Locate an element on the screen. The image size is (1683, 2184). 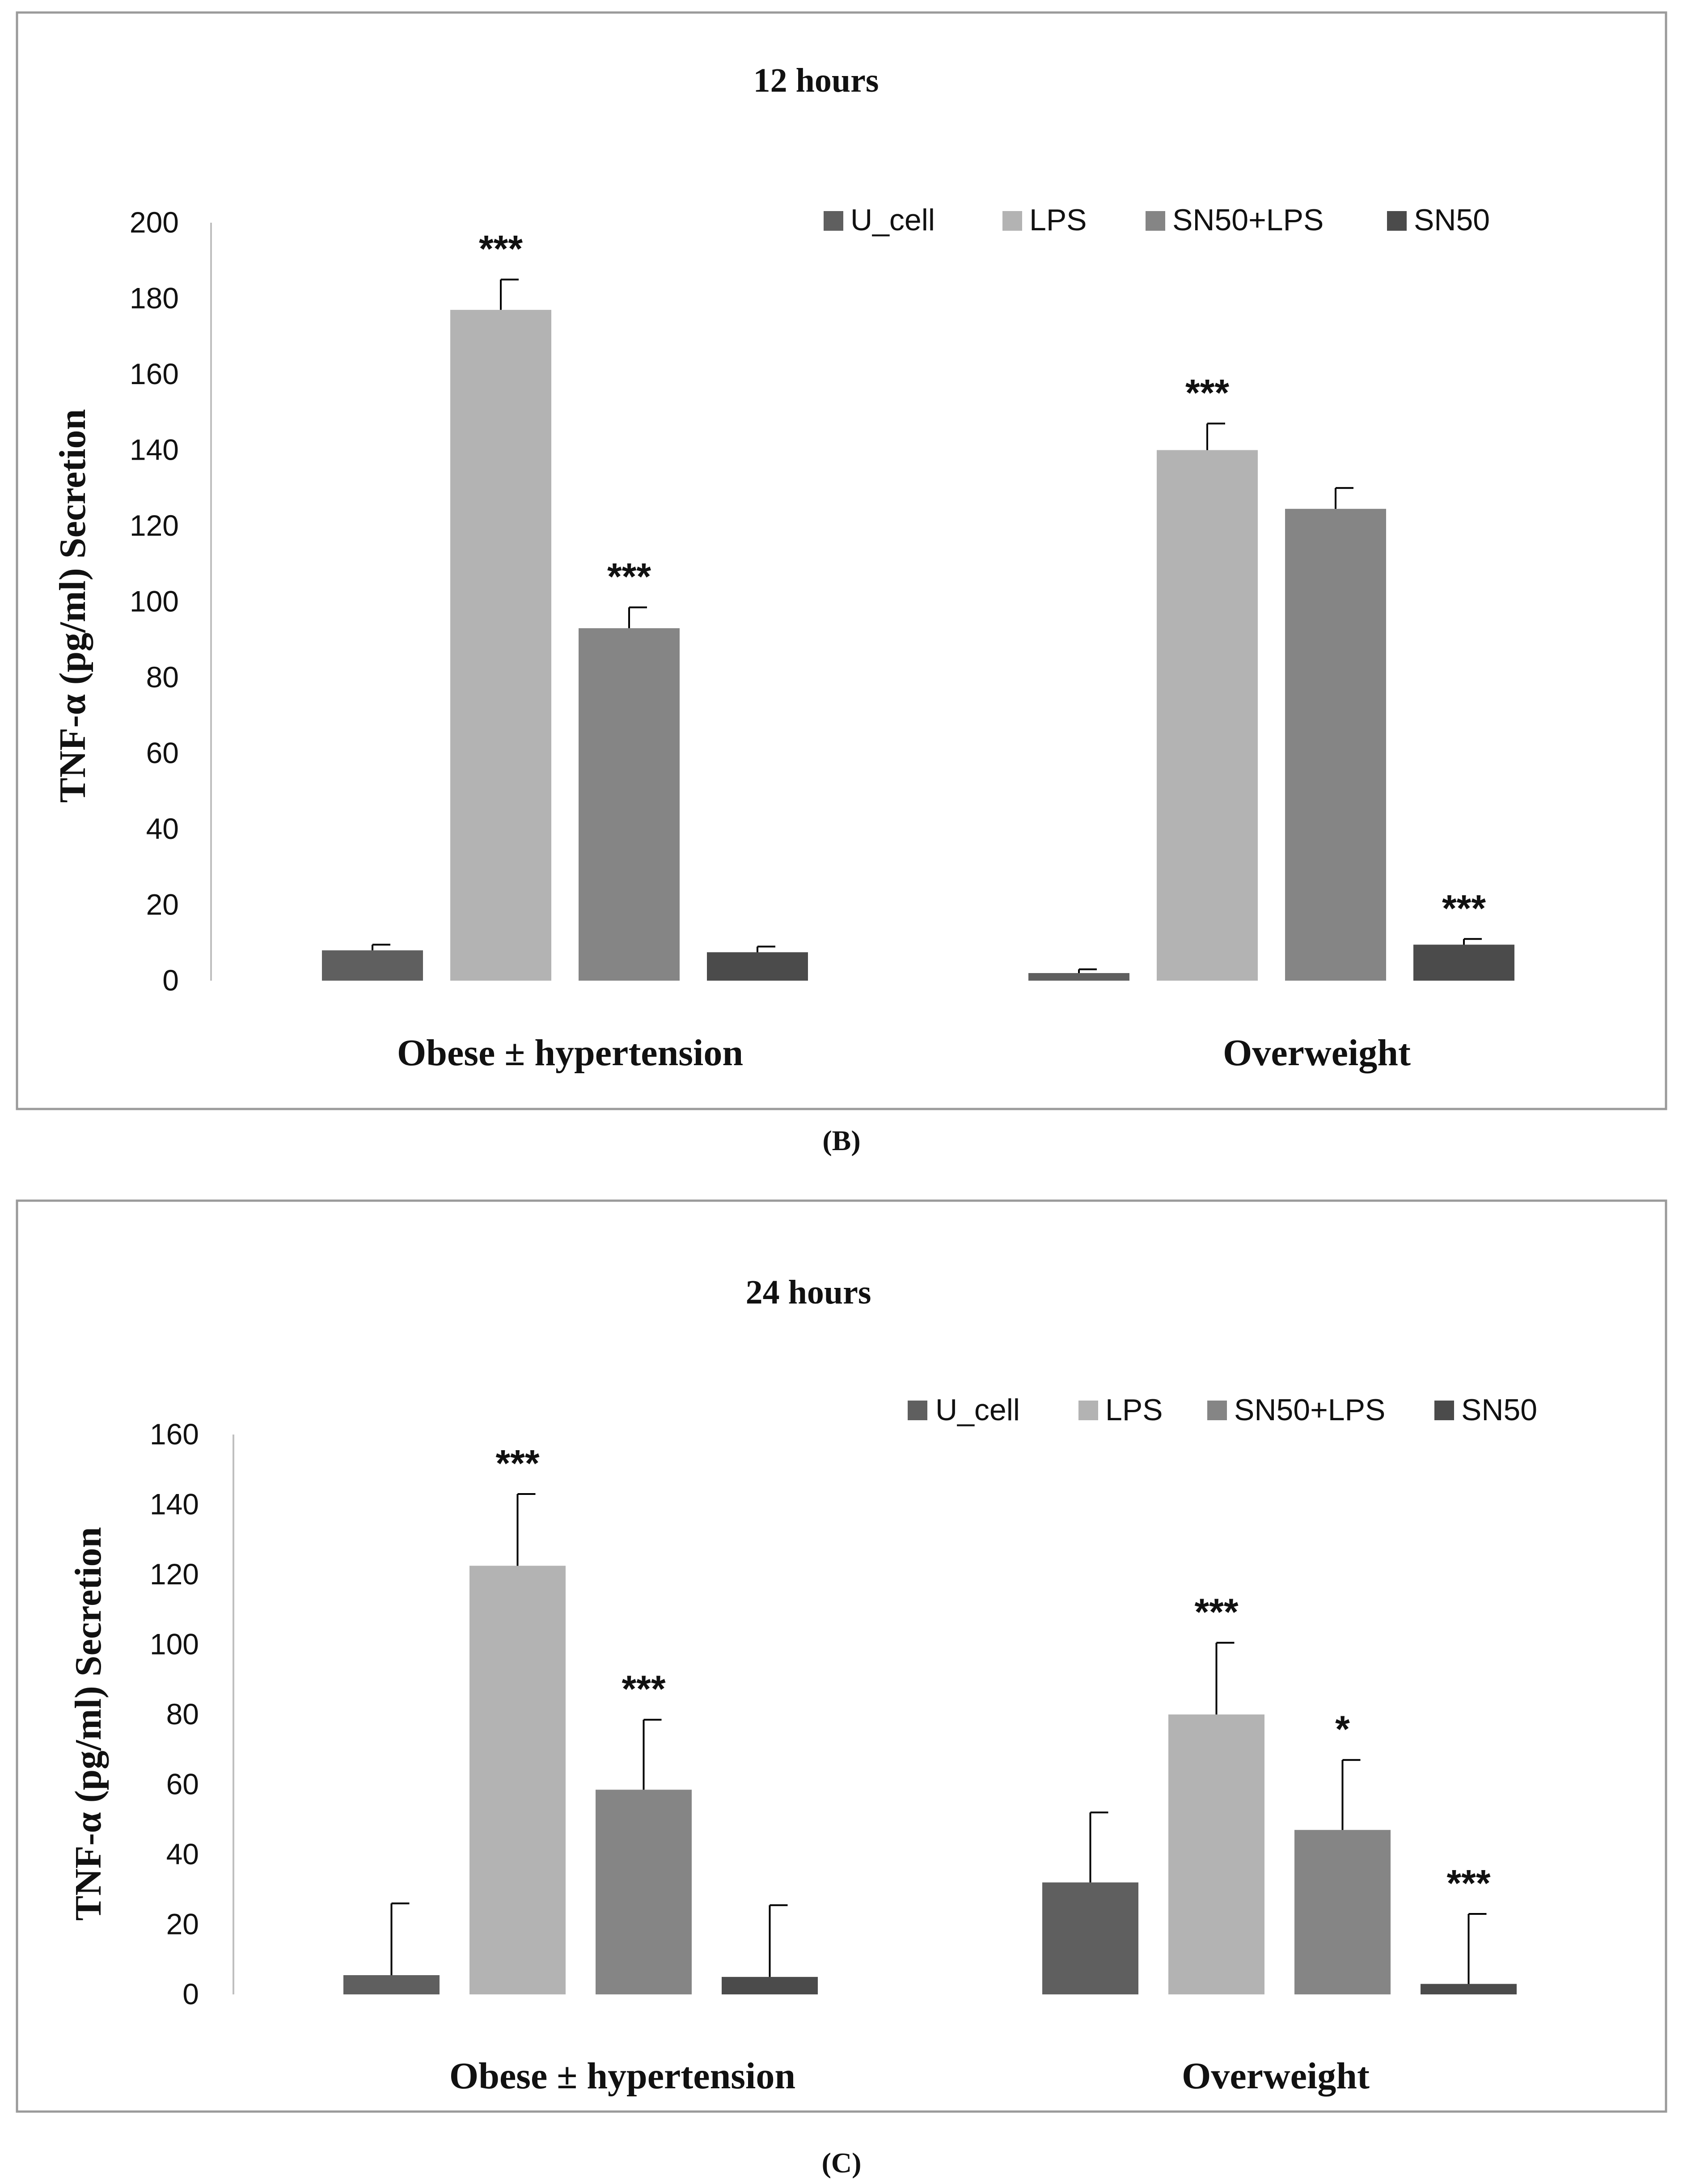
chart-title: 12 hours is located at coordinates (816, 80).